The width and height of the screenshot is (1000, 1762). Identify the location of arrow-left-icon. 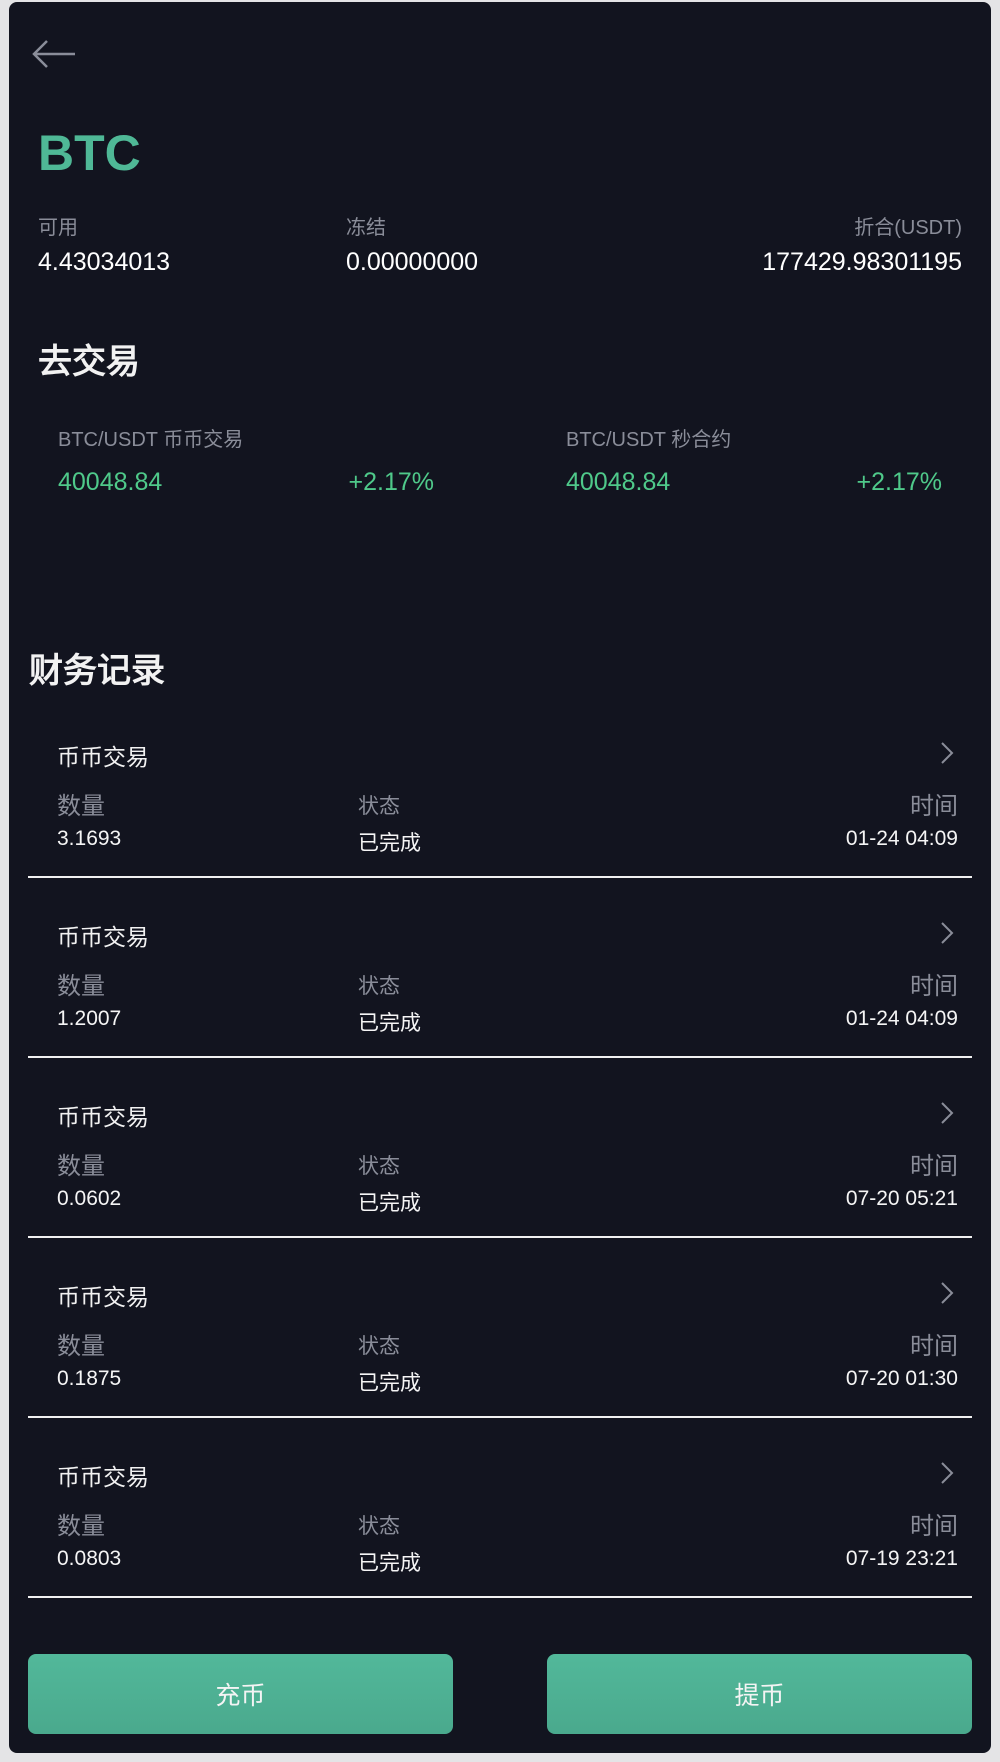
(53, 54).